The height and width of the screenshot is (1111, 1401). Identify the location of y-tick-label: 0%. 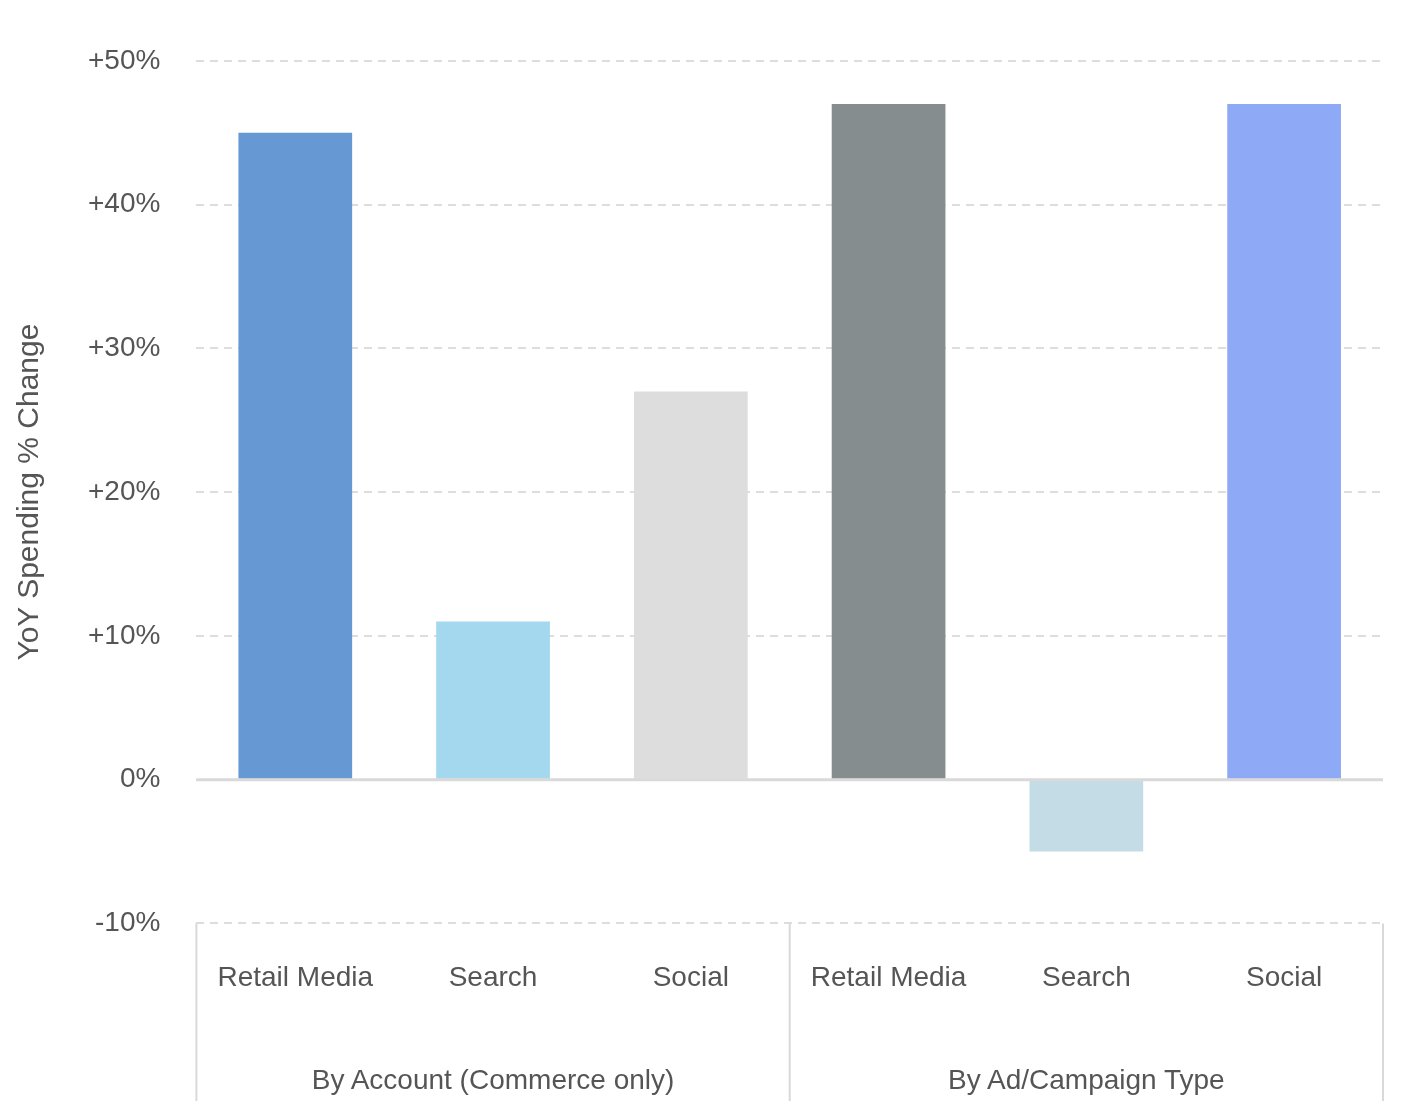
(140, 778).